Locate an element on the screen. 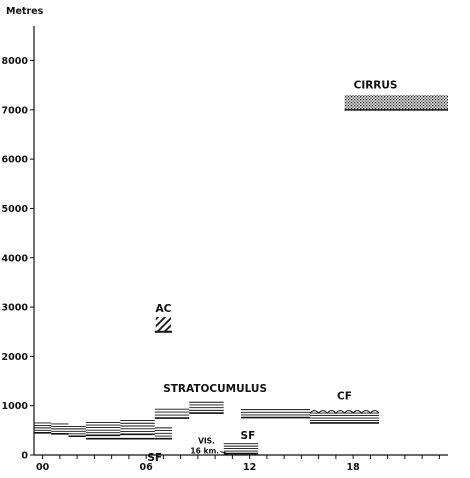 The width and height of the screenshot is (470, 478). annotation-label: VIS. is located at coordinates (206, 441).